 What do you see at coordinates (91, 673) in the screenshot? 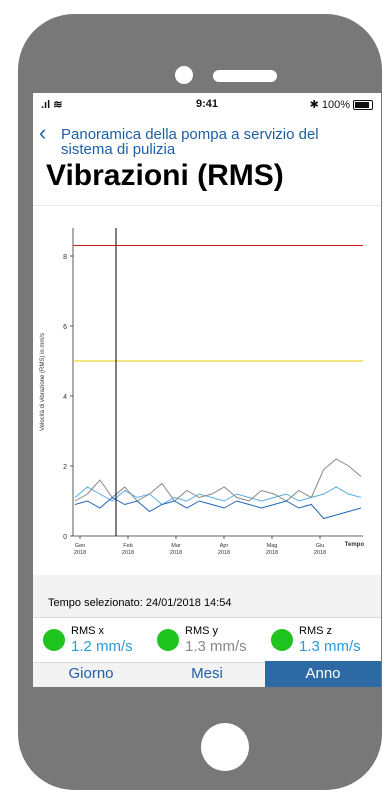
I see `tab-giorno: Giorno` at bounding box center [91, 673].